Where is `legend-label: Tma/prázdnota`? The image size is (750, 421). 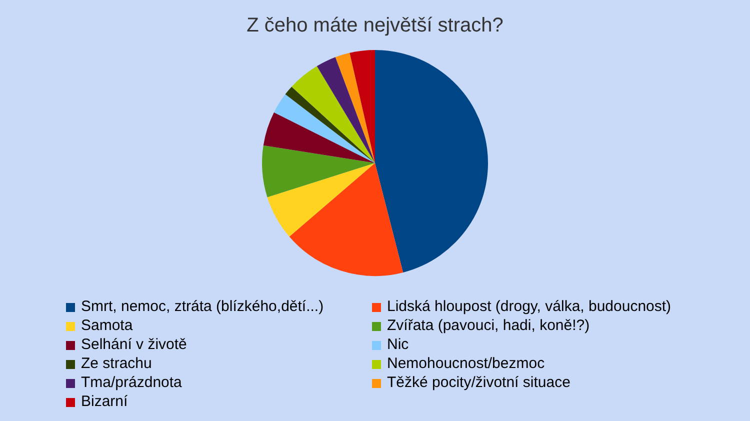
legend-label: Tma/prázdnota is located at coordinates (131, 383).